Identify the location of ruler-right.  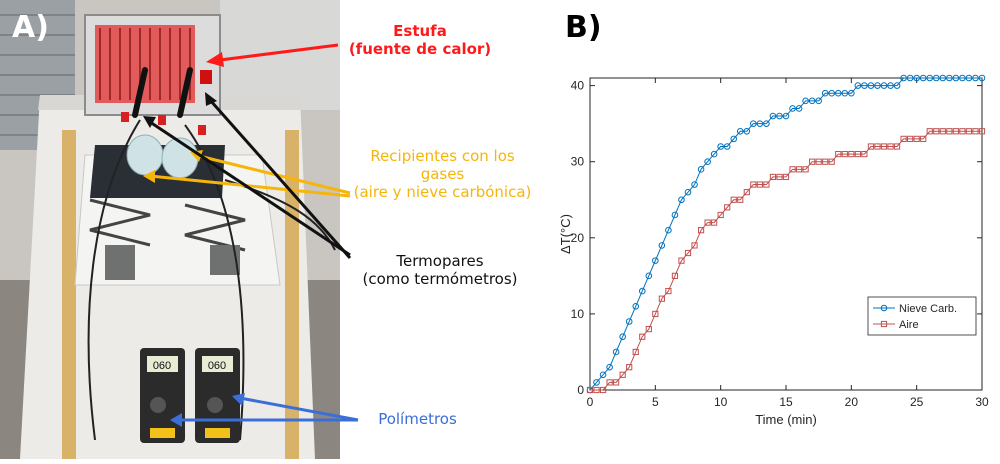
(292, 294).